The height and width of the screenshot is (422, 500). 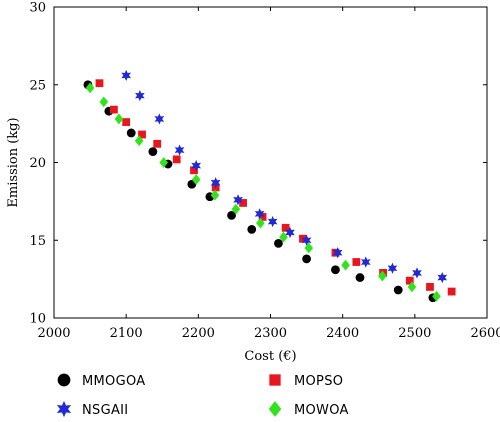 What do you see at coordinates (270, 356) in the screenshot?
I see `x-axis-title: Cost (€)` at bounding box center [270, 356].